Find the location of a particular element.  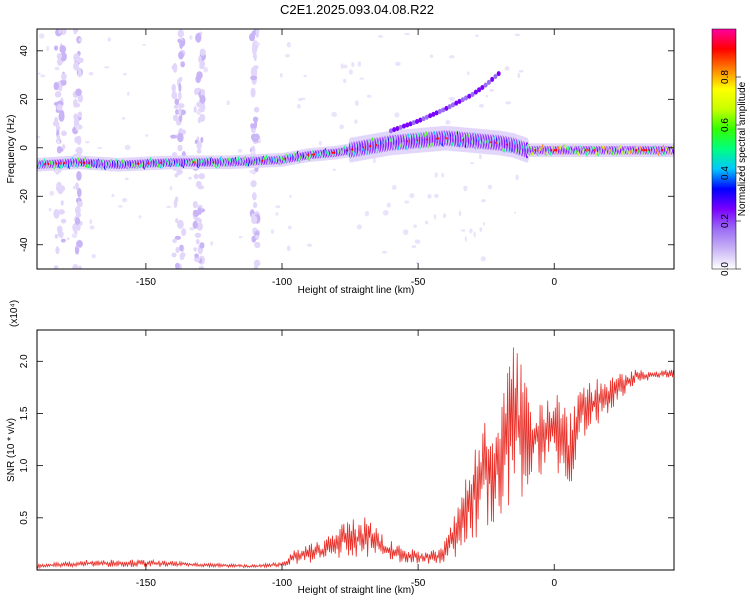

spectrogram-x-tick-label: -150 is located at coordinates (146, 282).